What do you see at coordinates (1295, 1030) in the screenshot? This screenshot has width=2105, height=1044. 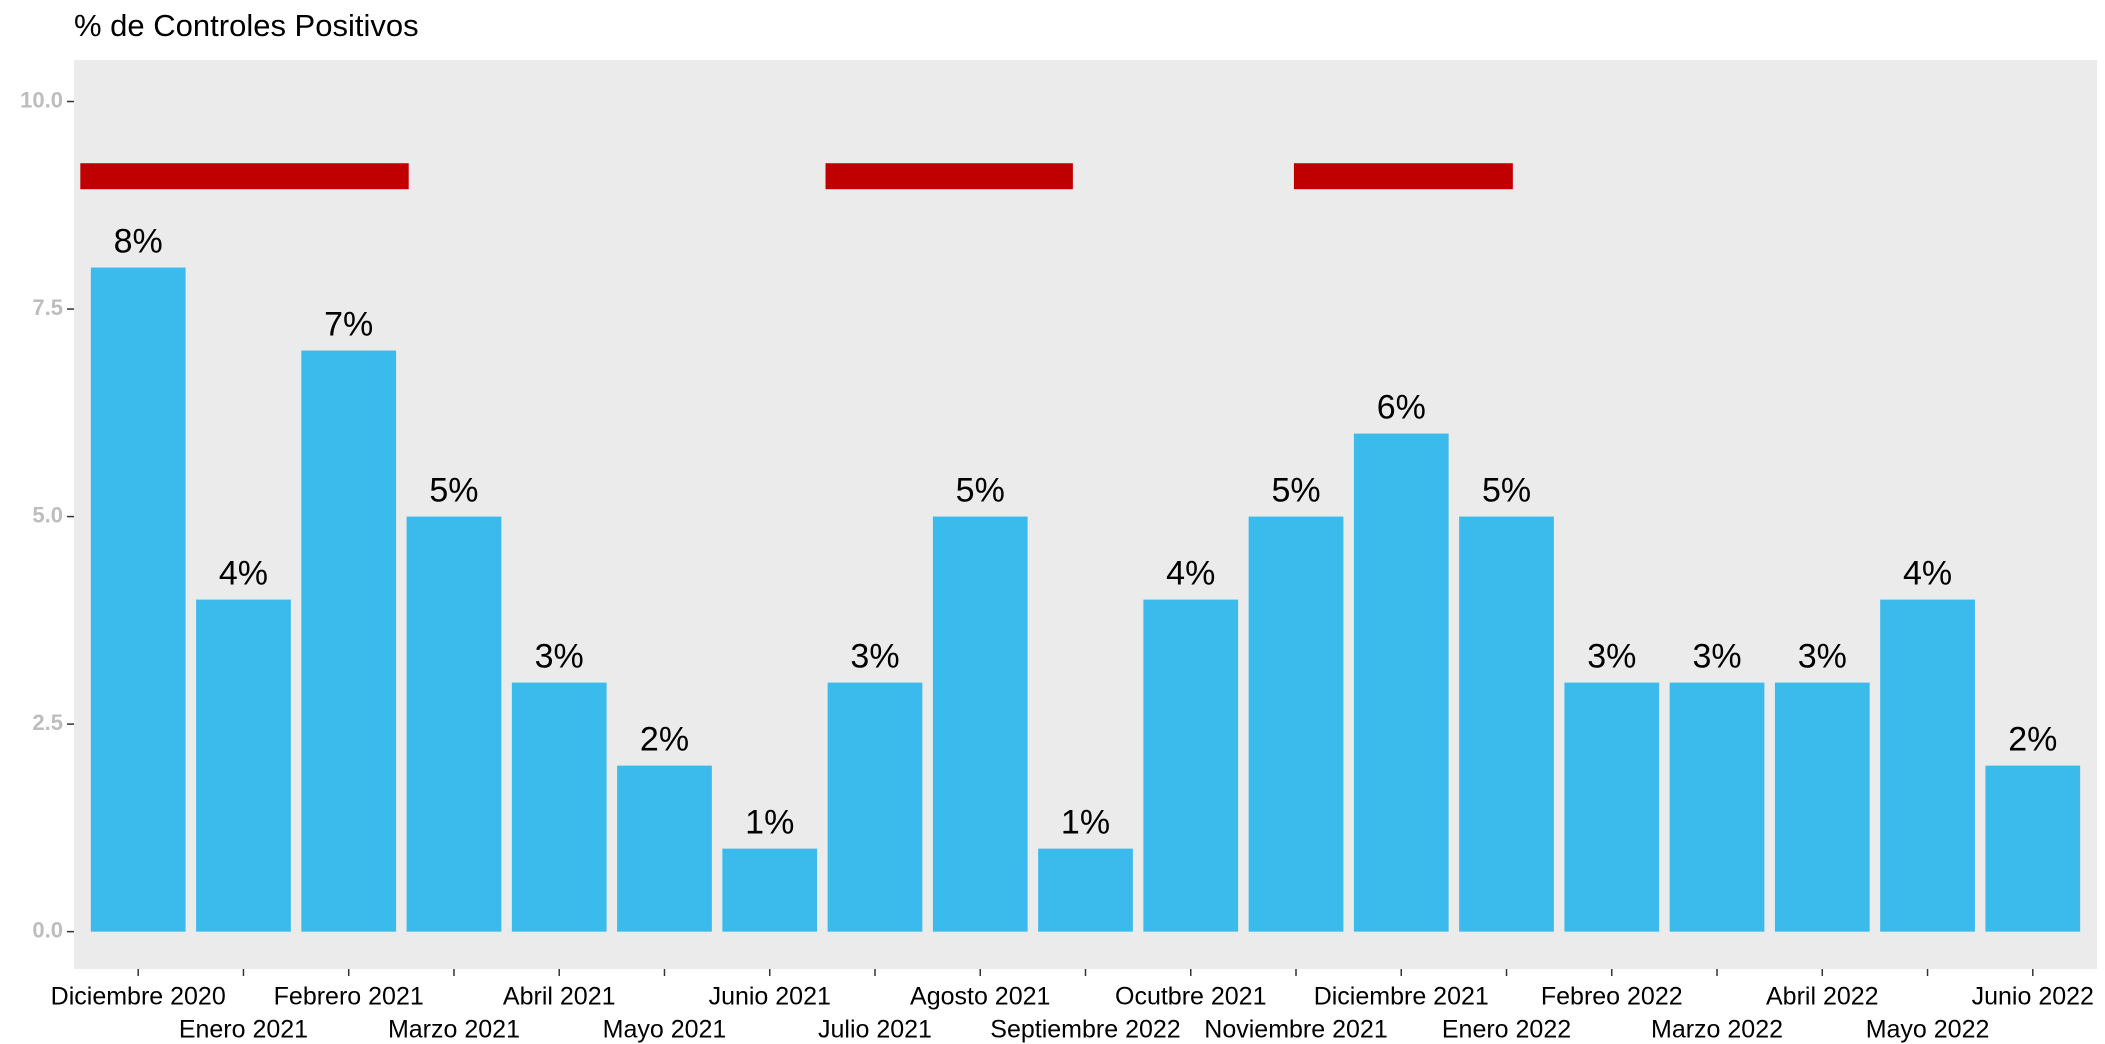 I see `x-tick-label: Noviembre 2021` at bounding box center [1295, 1030].